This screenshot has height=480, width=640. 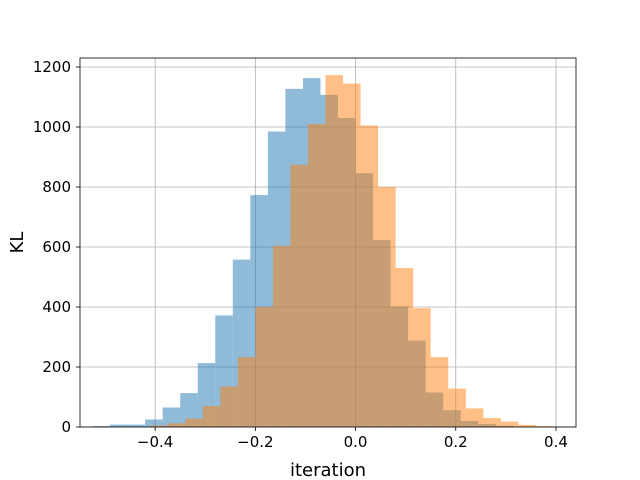 I want to click on x-tick-label: 0.0, so click(x=356, y=442).